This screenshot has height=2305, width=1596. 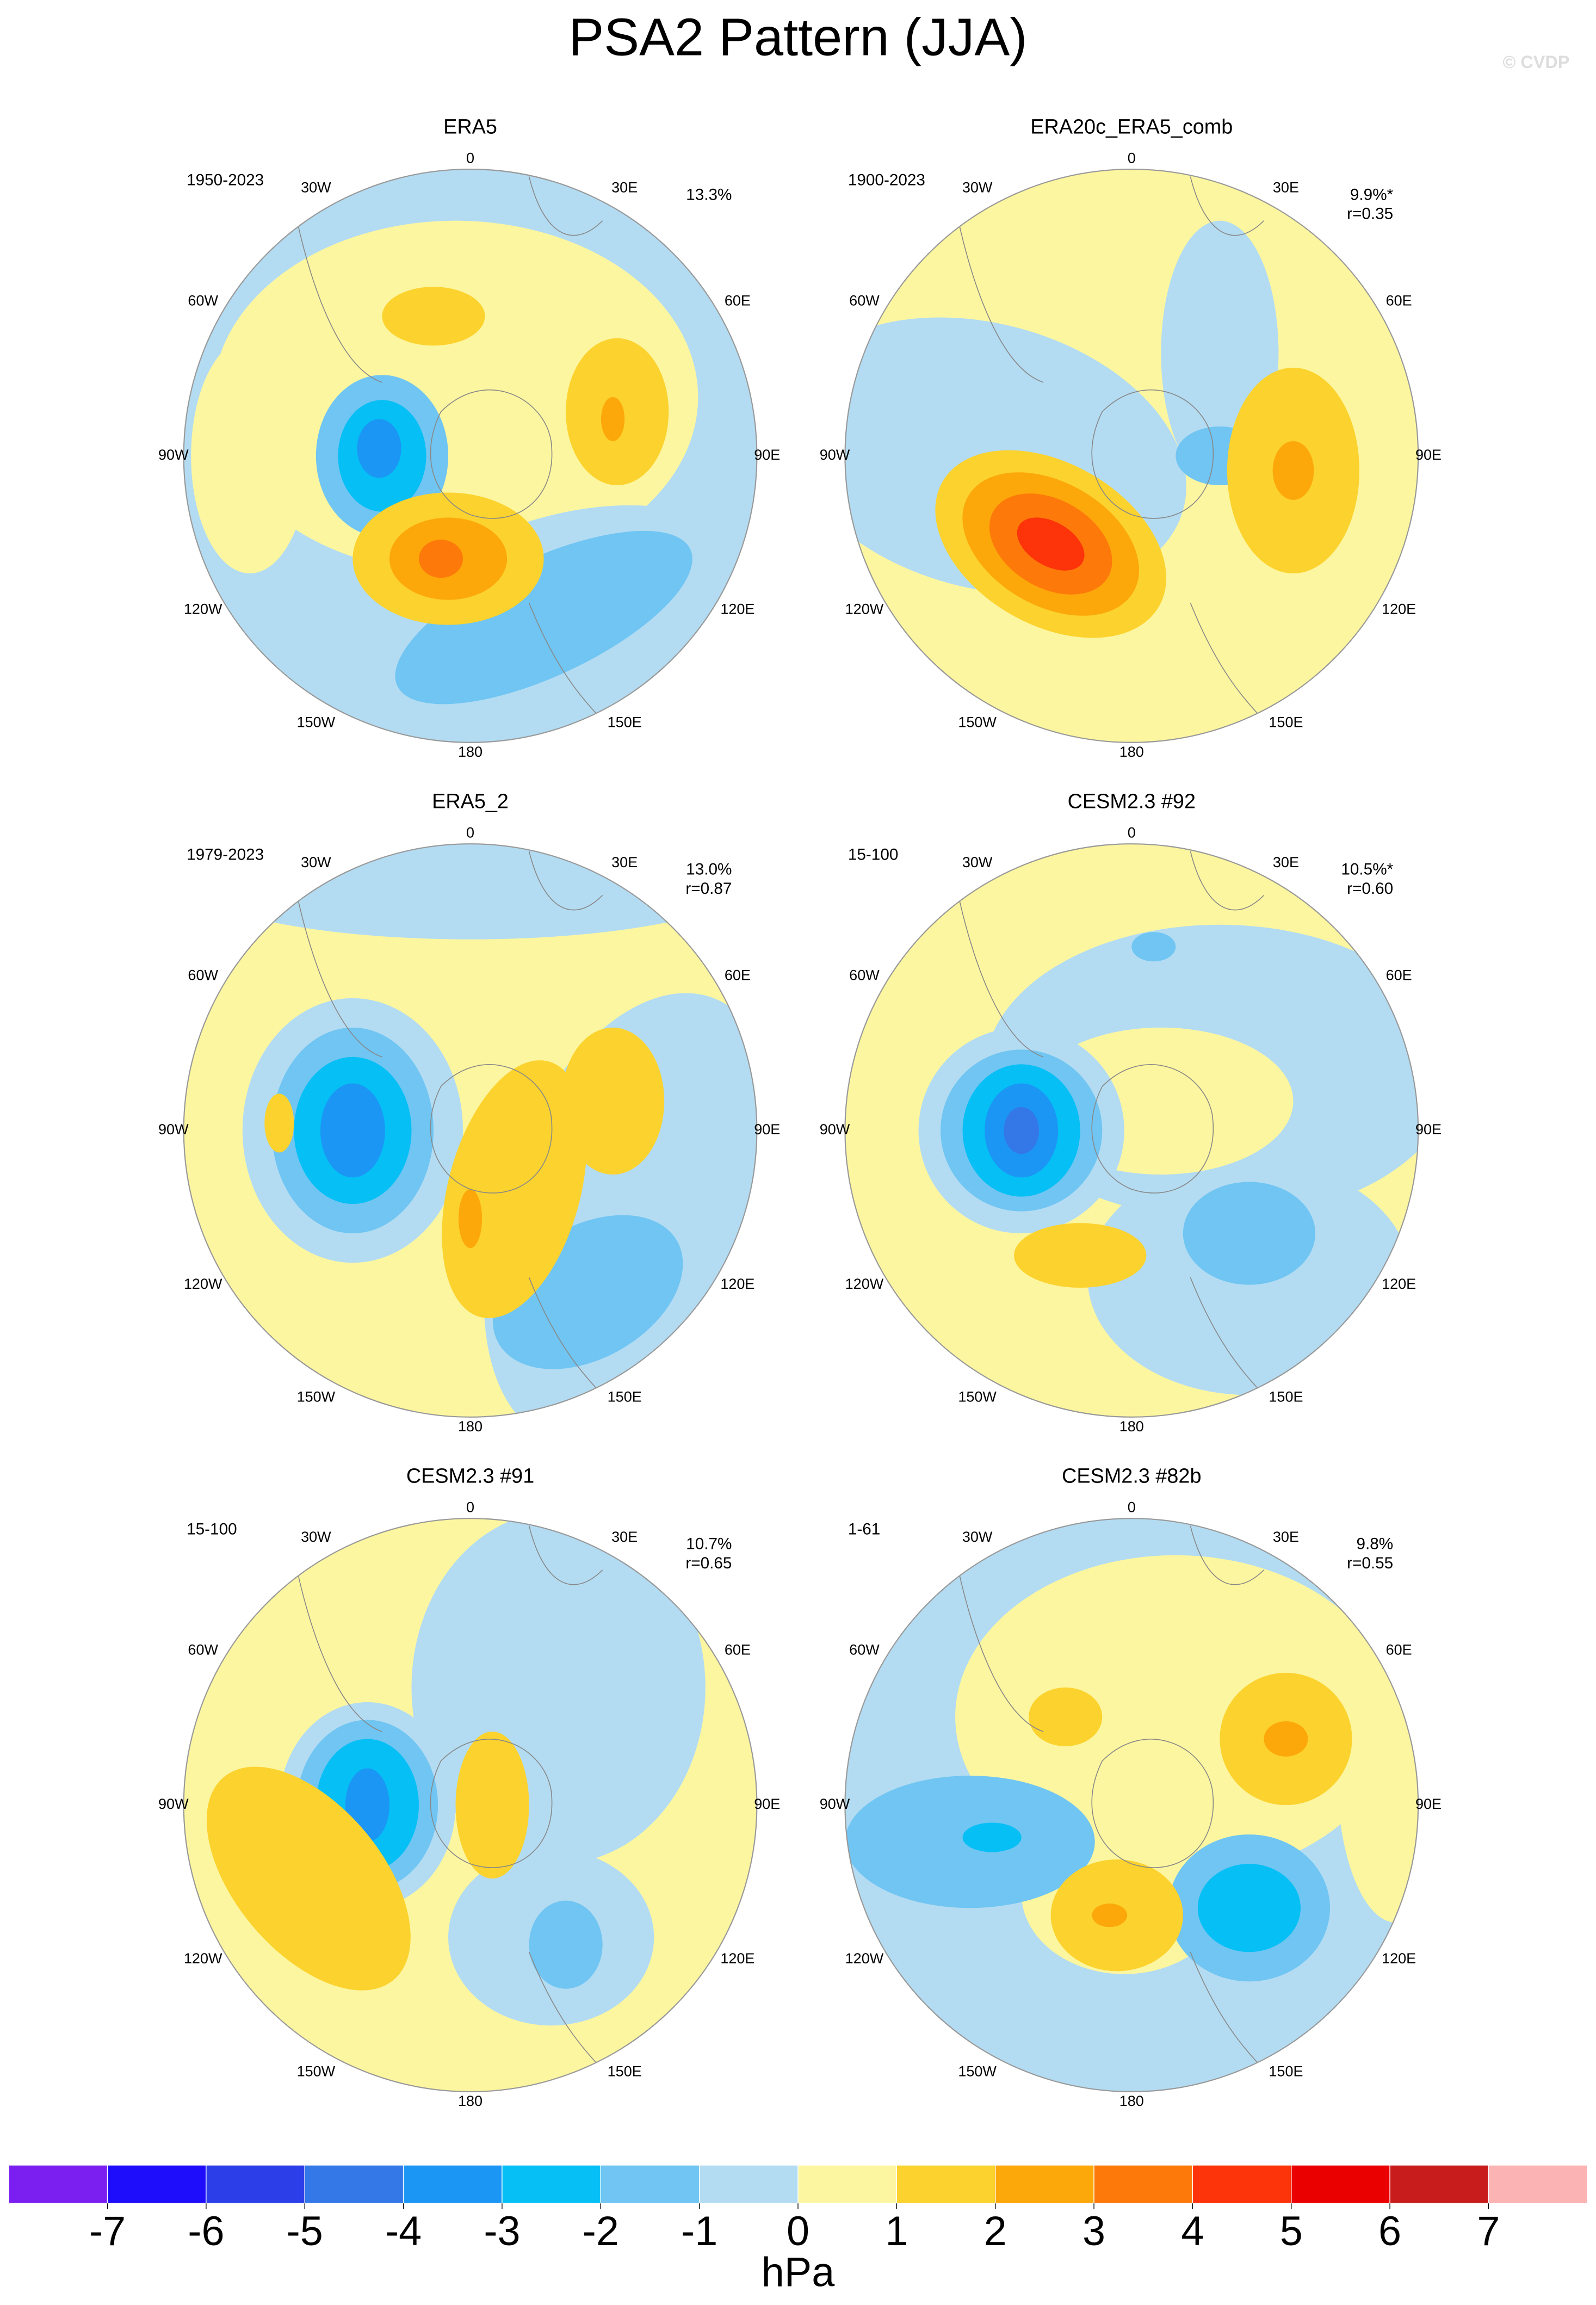 What do you see at coordinates (709, 195) in the screenshot?
I see `variance-label: 13.3%` at bounding box center [709, 195].